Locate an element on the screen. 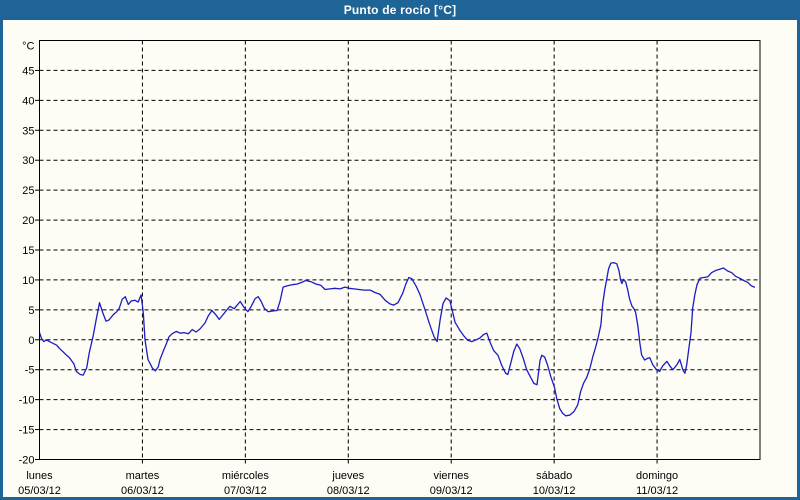  date-label: 08/03/12 is located at coordinates (348, 491).